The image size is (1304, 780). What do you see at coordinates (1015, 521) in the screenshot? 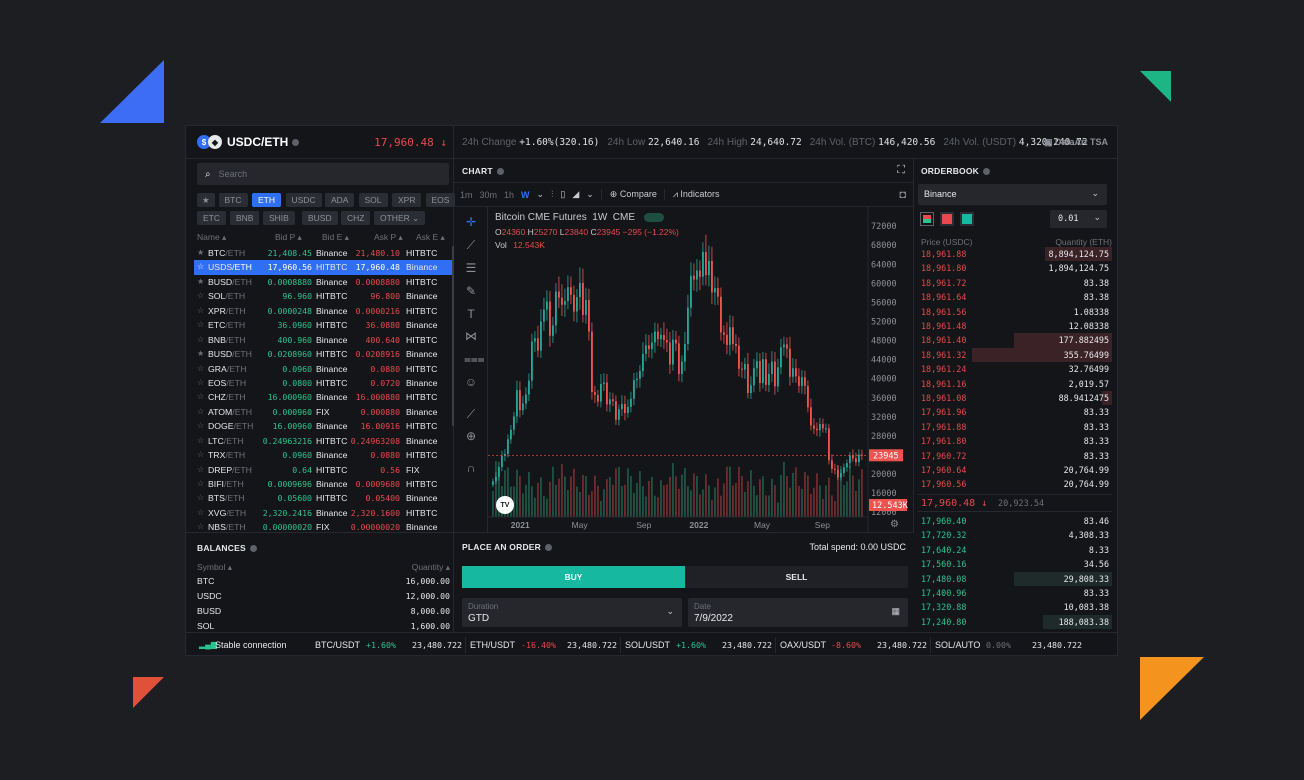
I see `bid-row: 17,960.40 83.46` at bounding box center [1015, 521].